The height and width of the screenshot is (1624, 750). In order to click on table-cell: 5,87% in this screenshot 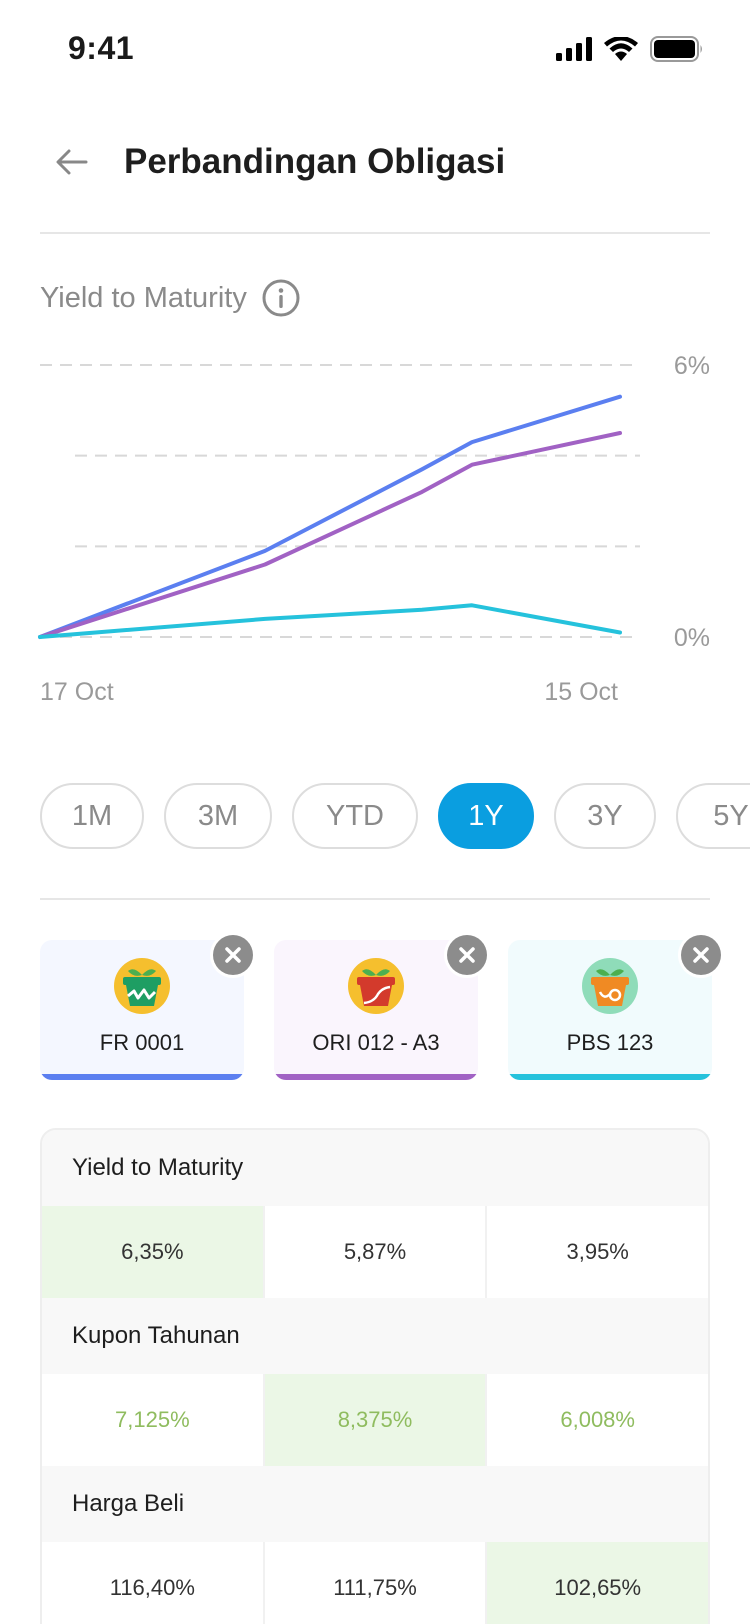, I will do `click(376, 1252)`.